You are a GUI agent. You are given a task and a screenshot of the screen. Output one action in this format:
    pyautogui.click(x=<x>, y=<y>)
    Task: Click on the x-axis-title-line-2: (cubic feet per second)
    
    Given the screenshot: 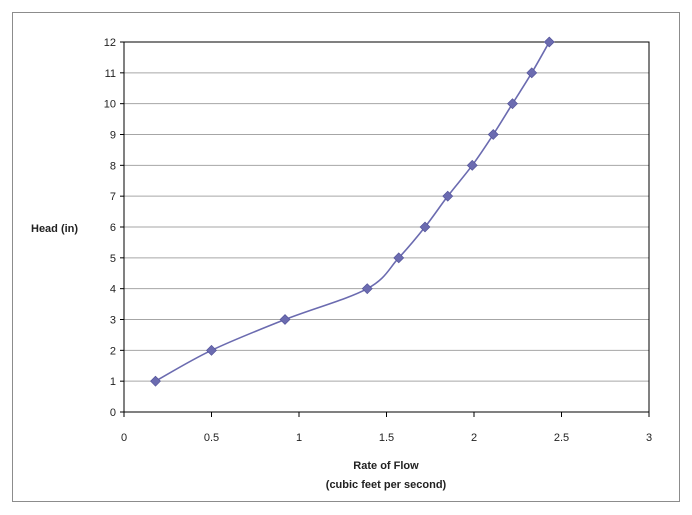 What is the action you would take?
    pyautogui.click(x=386, y=485)
    